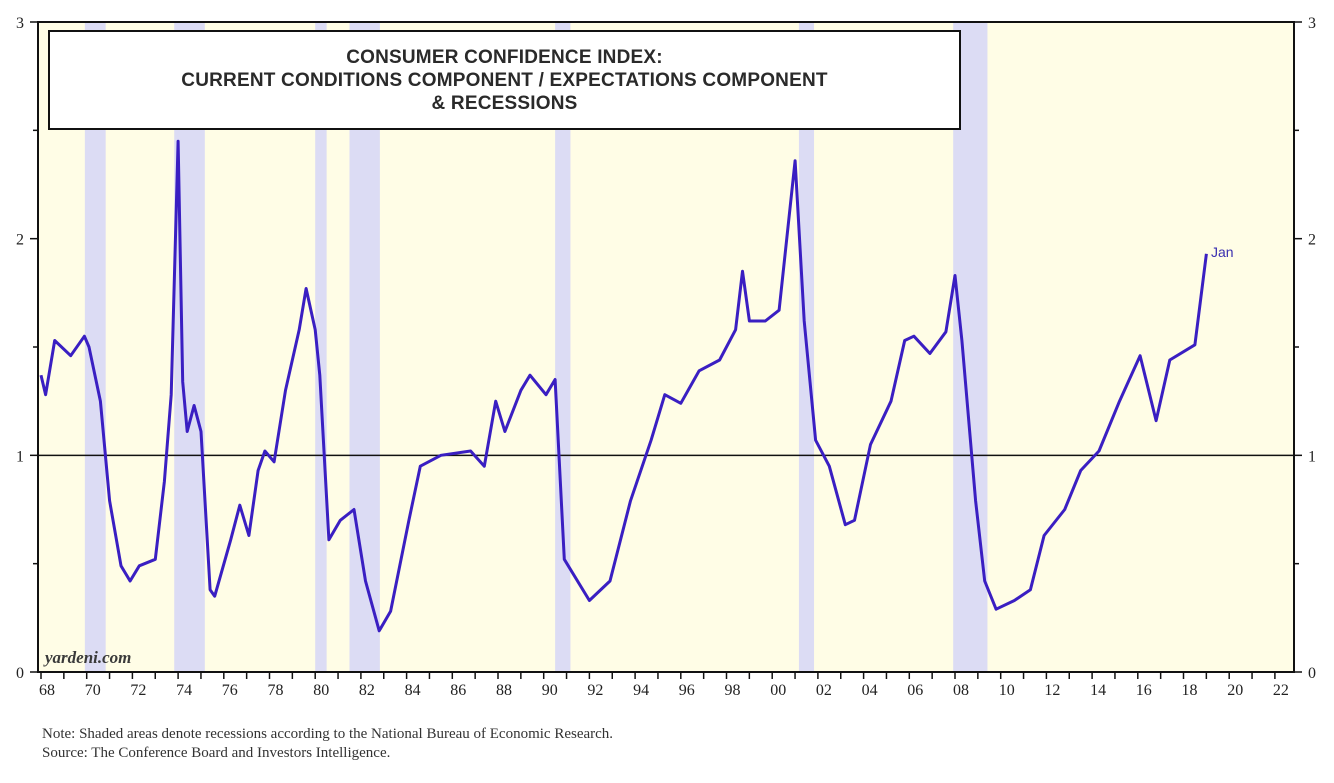 Image resolution: width=1334 pixels, height=783 pixels. What do you see at coordinates (1281, 690) in the screenshot?
I see `x-tick-label: 22` at bounding box center [1281, 690].